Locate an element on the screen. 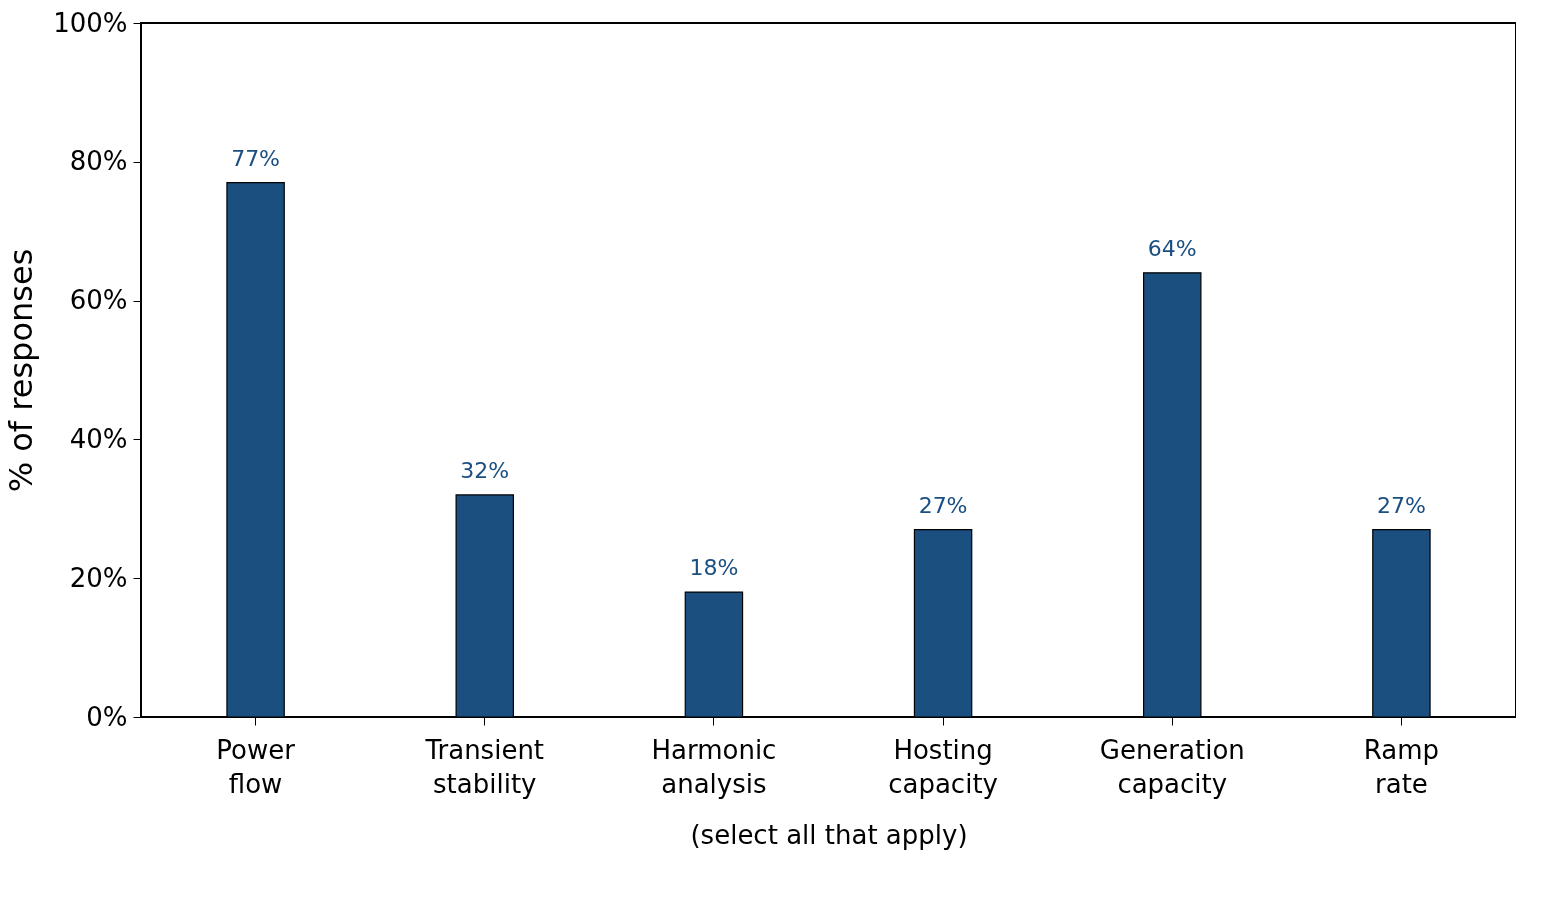 This screenshot has height=901, width=1545. y-tick-label: 80% is located at coordinates (98, 161).